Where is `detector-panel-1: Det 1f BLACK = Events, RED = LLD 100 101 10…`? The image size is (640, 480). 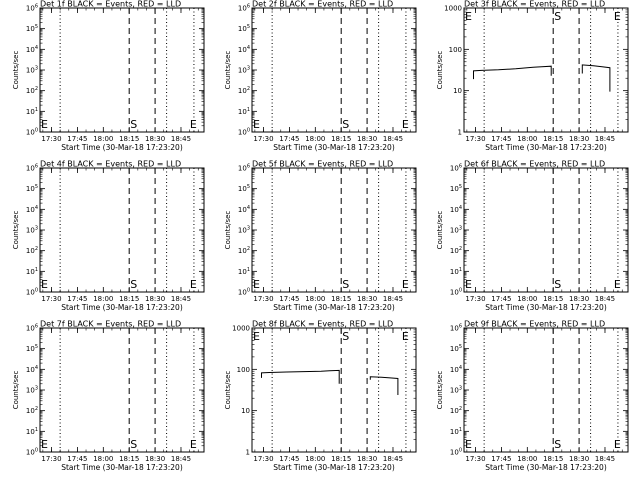
detector-panel-1: Det 1f BLACK = Events, RED = LLD 100 101 10… is located at coordinates (108, 76).